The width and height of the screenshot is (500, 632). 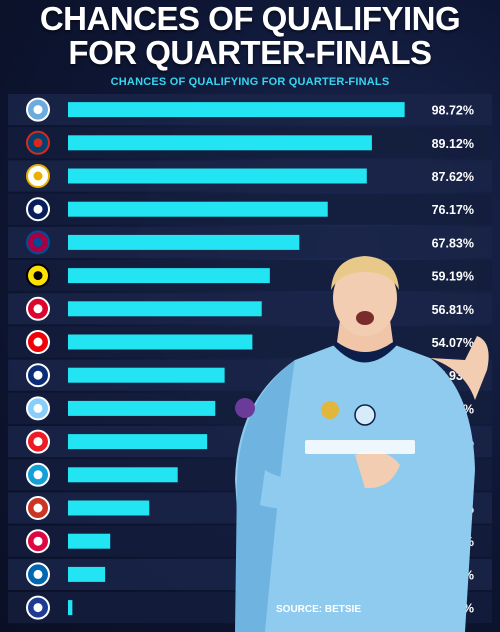 What do you see at coordinates (38, 308) in the screenshot?
I see `bayern-crest` at bounding box center [38, 308].